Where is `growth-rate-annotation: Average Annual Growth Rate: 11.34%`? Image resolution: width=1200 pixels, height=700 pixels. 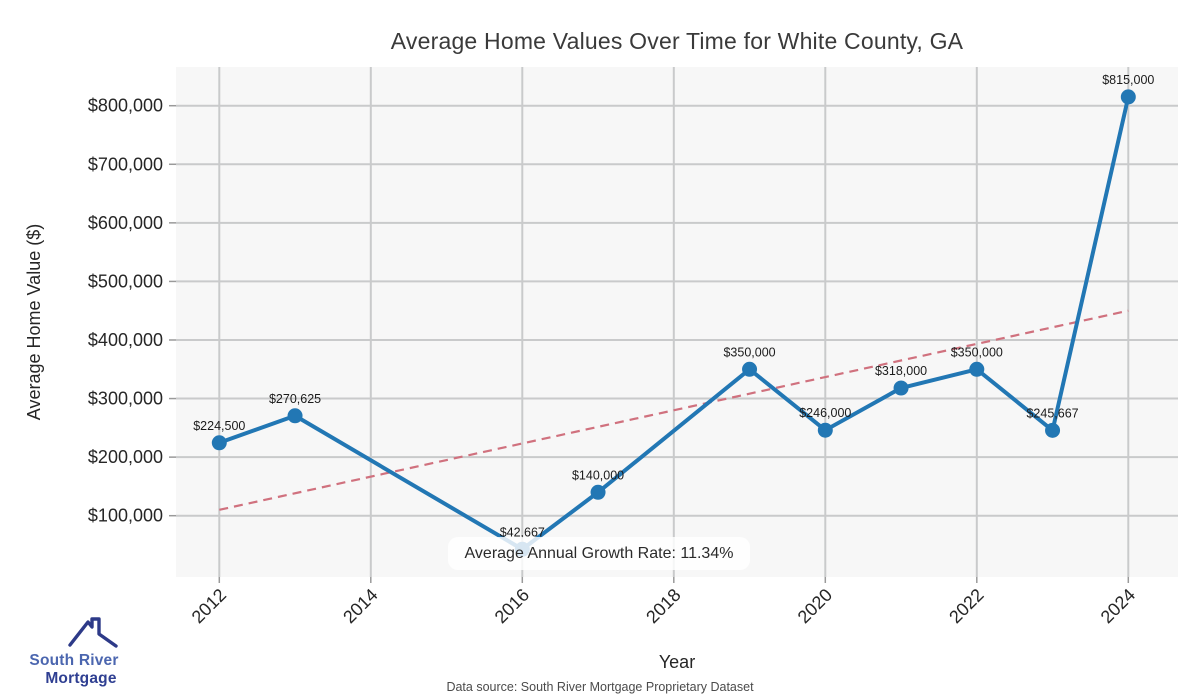
growth-rate-annotation: Average Annual Growth Rate: 11.34% is located at coordinates (599, 553).